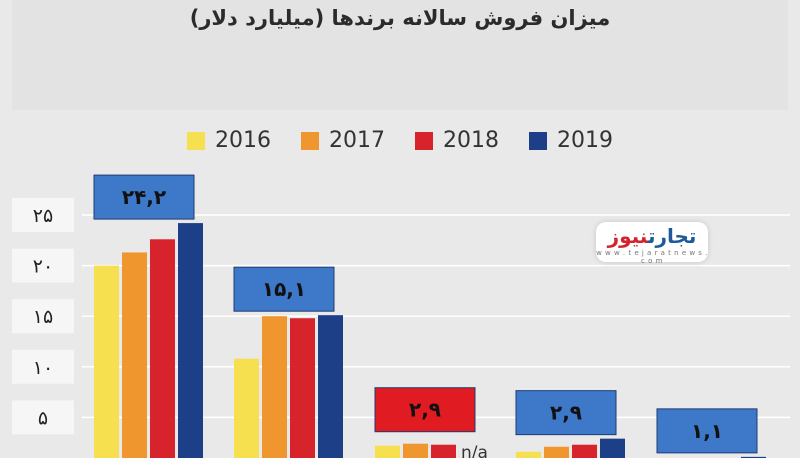 This screenshot has height=458, width=800. I want to click on legend-item-2017: 2017, so click(343, 140).